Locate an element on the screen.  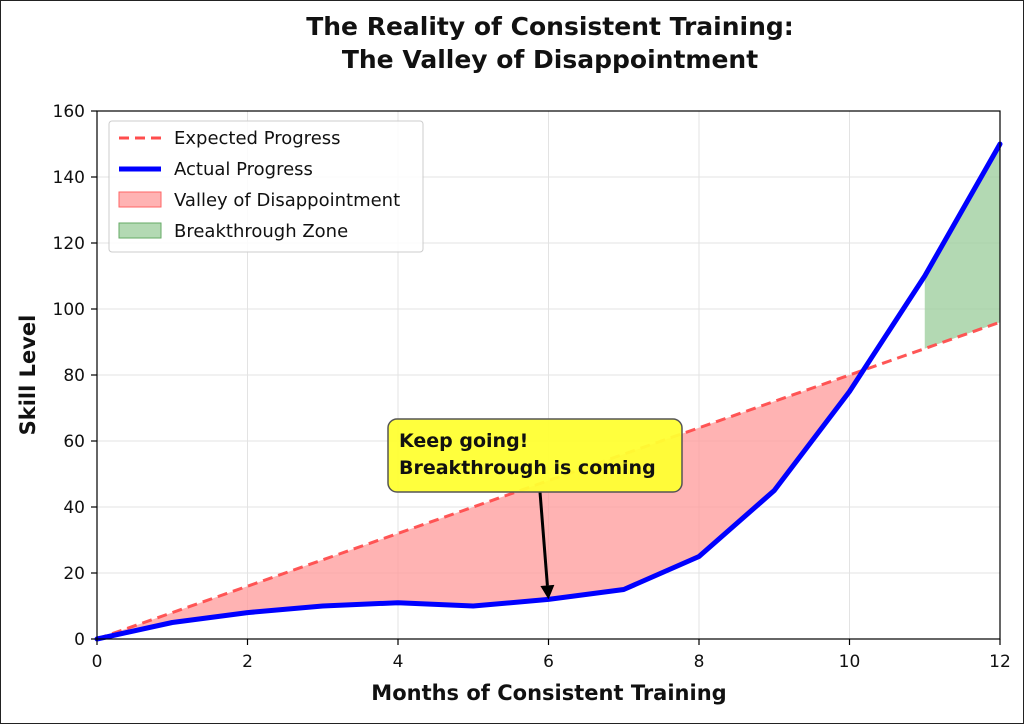
annotation-box is located at coordinates (535, 455).